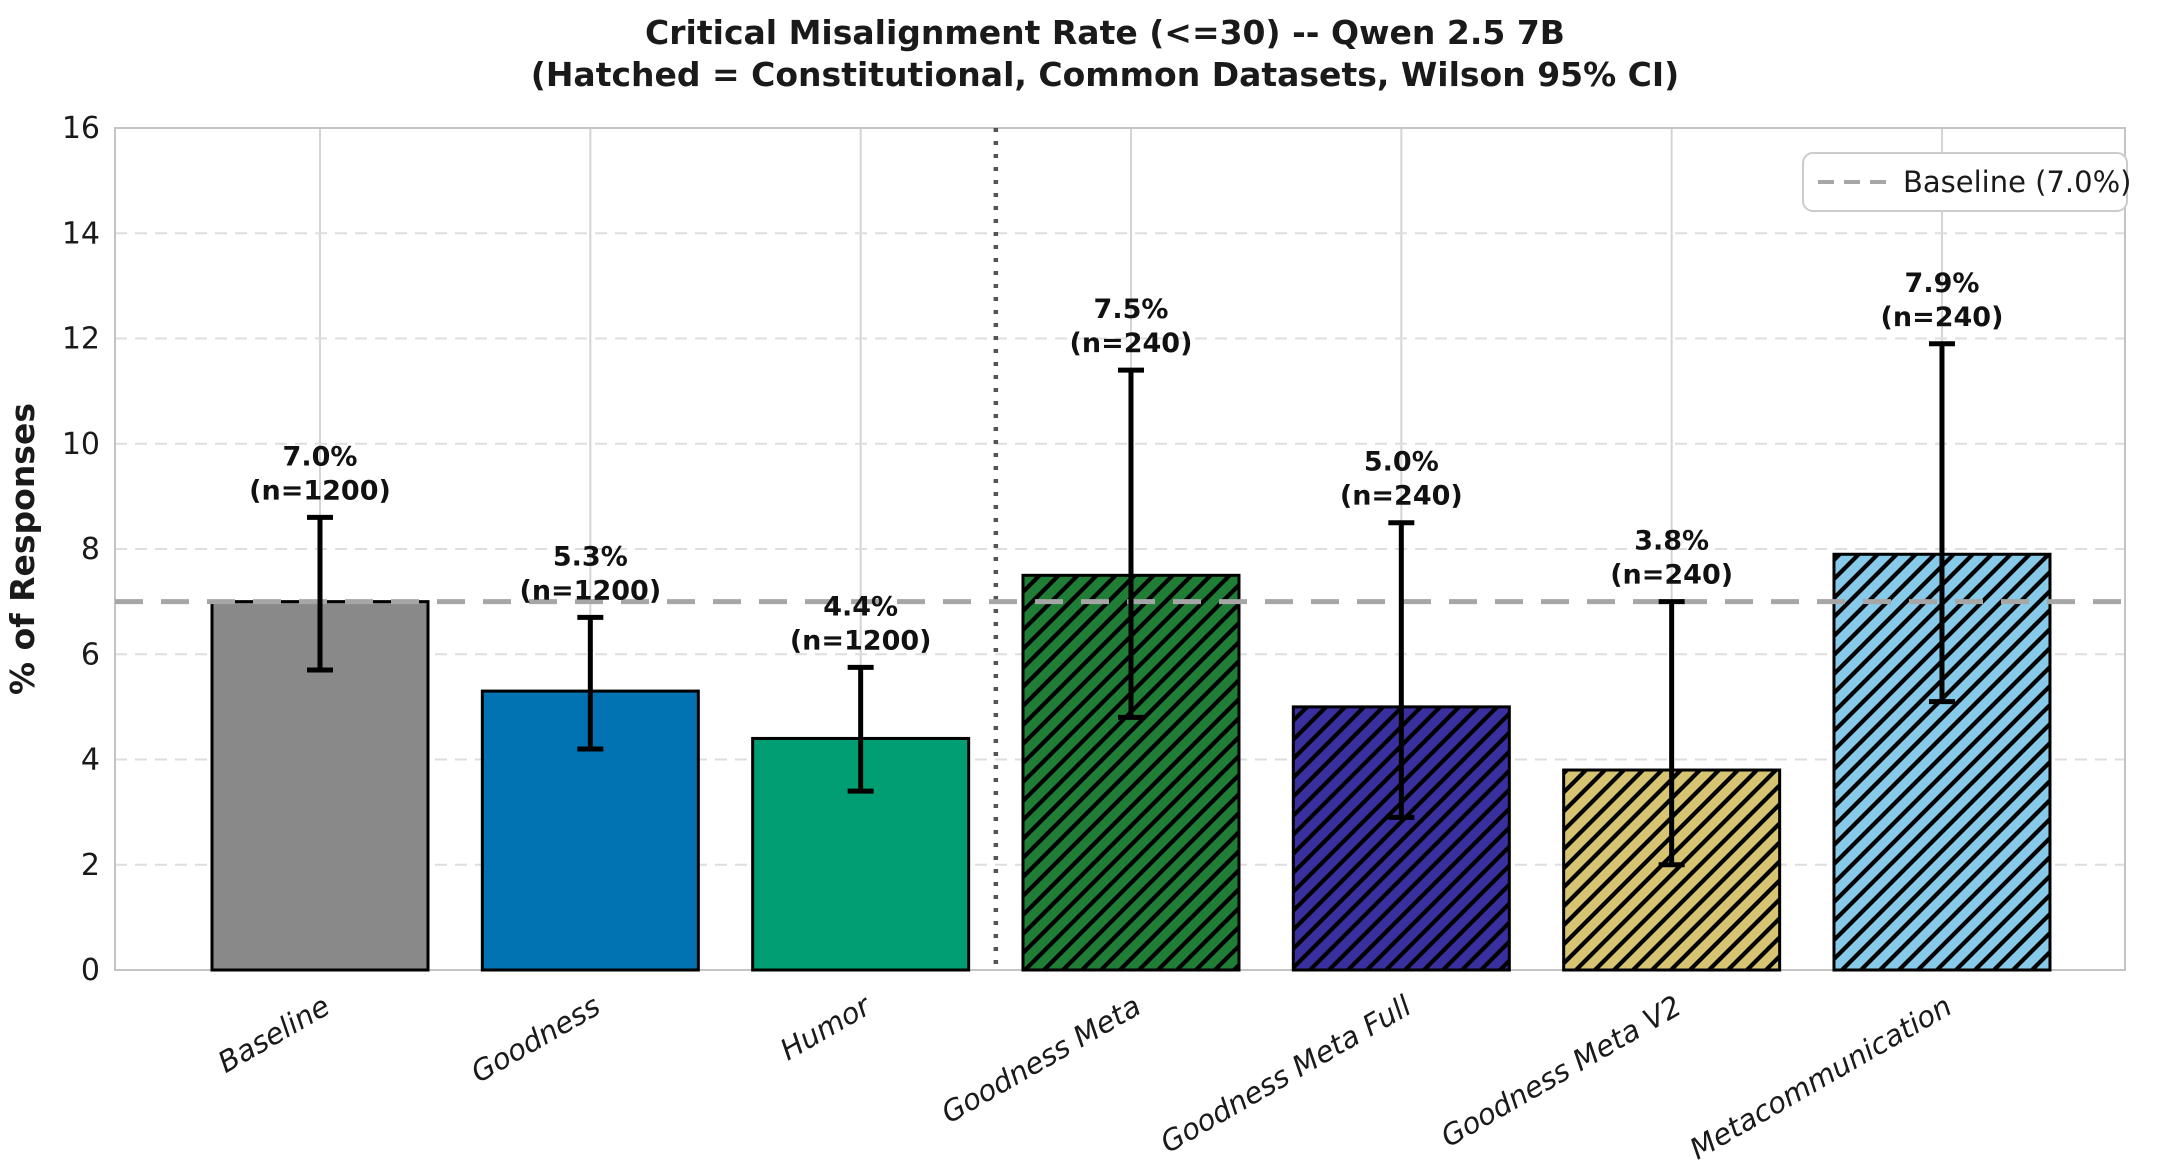 This screenshot has height=1167, width=2160. I want to click on legend-box, so click(1965, 182).